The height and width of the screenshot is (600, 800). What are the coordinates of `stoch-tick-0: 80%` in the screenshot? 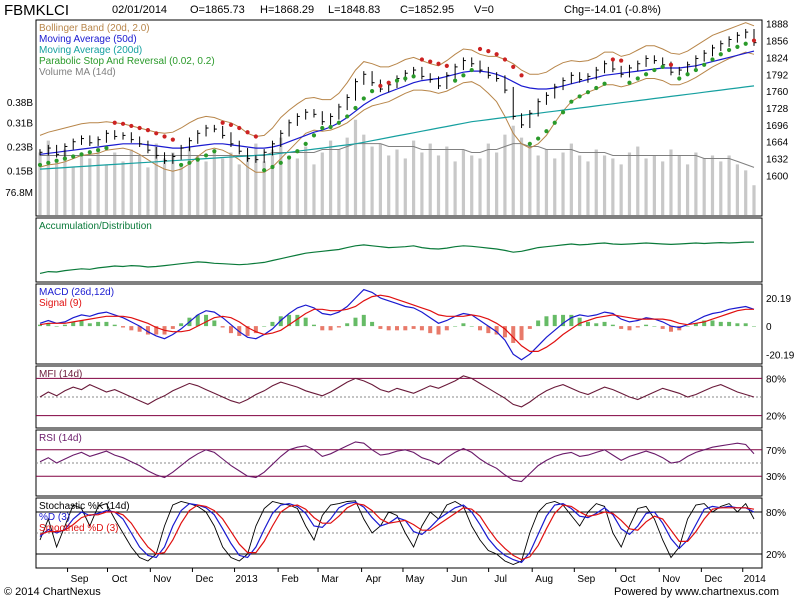 It's located at (776, 513).